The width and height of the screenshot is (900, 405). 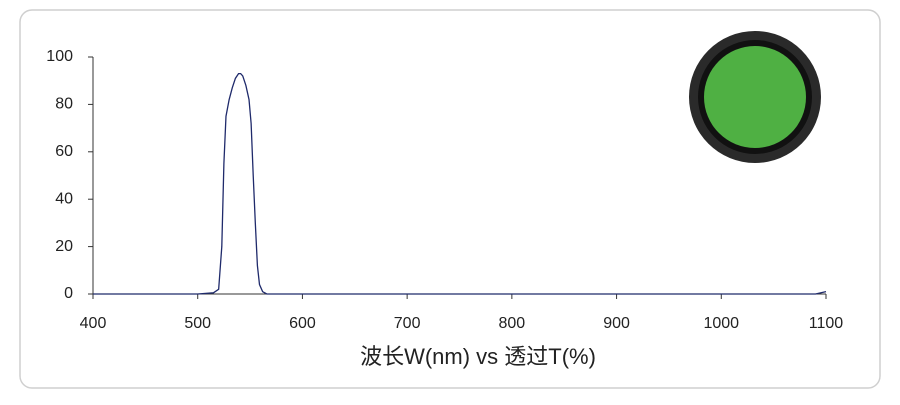 I want to click on x-axis-label: 波长W(nm) vs 透过T(%), so click(x=478, y=356).